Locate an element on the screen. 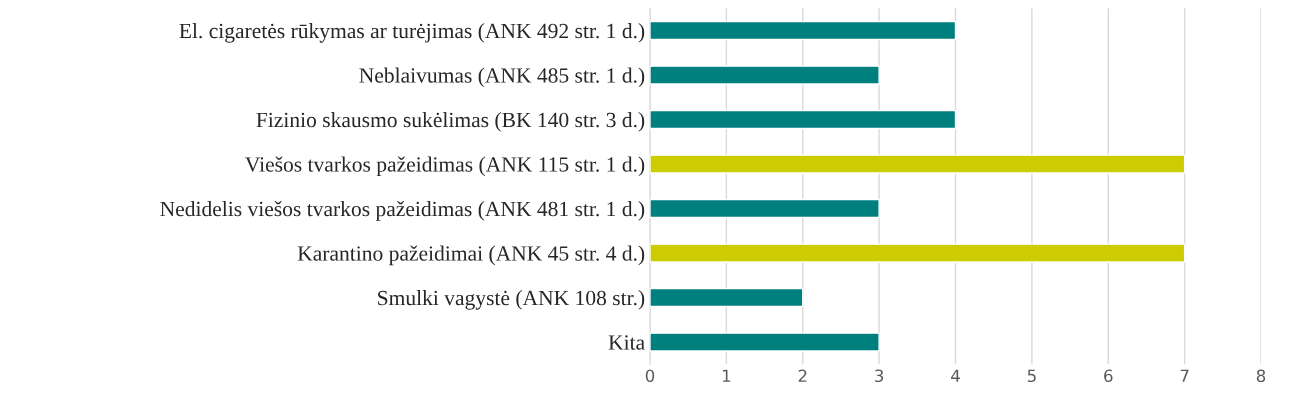 The height and width of the screenshot is (414, 1300). x-tick-label: 8 is located at coordinates (1261, 376).